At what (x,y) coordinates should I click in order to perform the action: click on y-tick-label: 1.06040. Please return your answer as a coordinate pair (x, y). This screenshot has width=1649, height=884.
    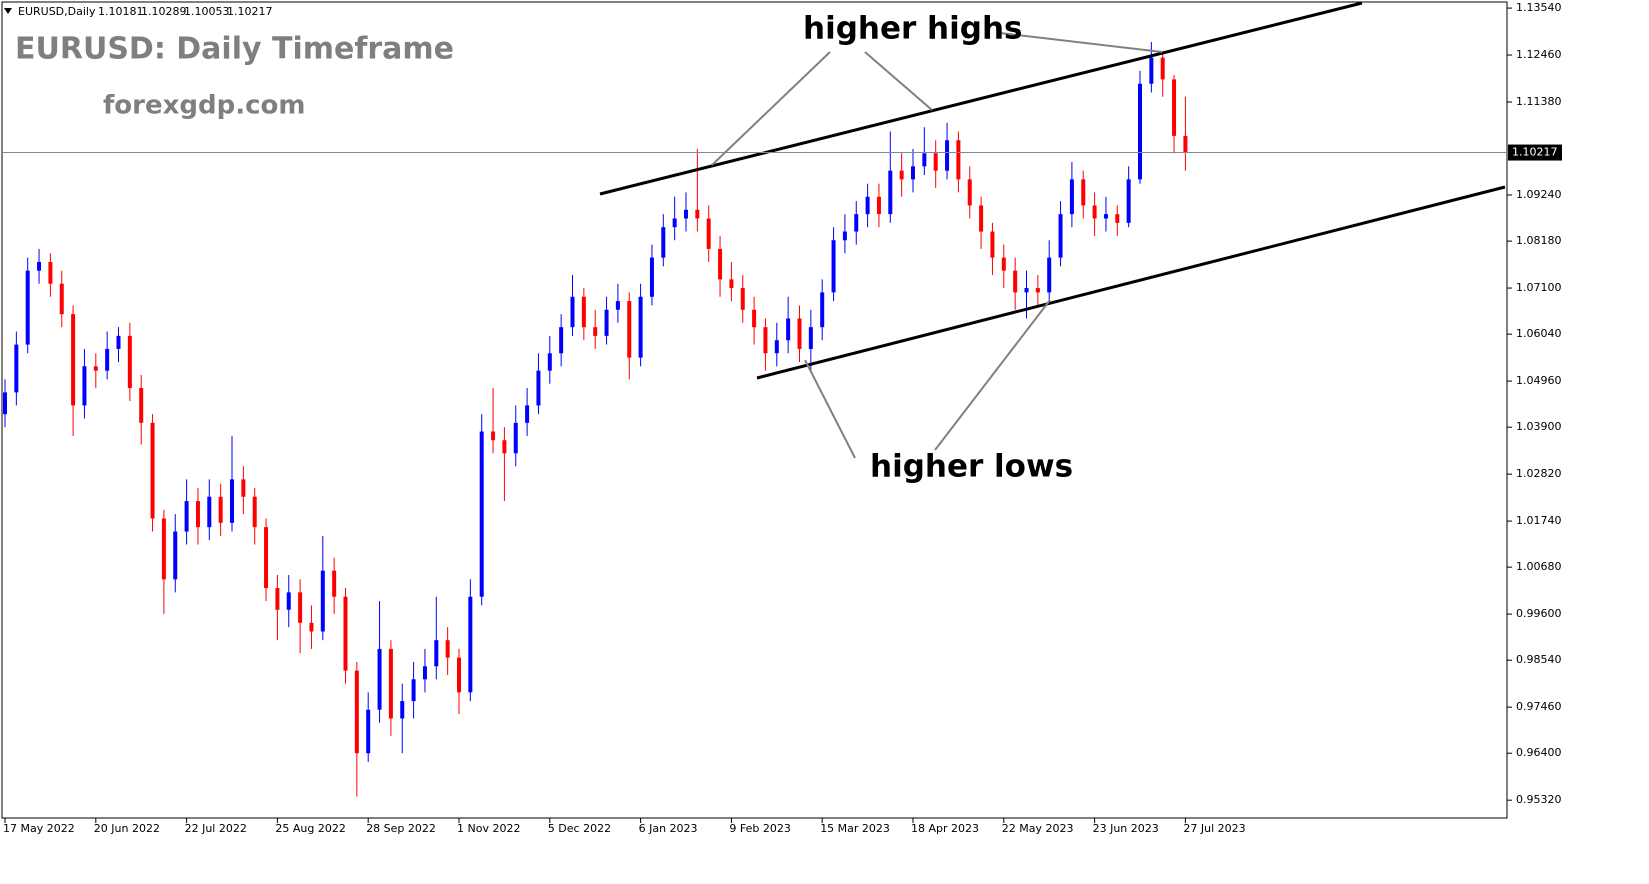
    Looking at the image, I should click on (1539, 333).